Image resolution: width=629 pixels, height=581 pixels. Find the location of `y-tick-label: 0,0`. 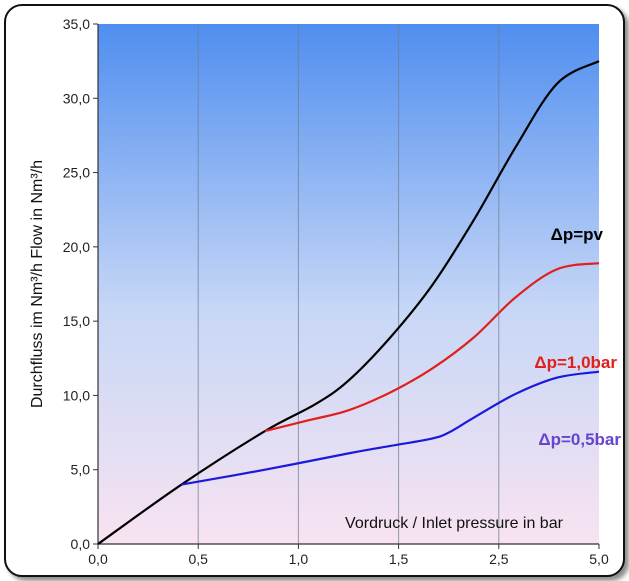

y-tick-label: 0,0 is located at coordinates (81, 544).